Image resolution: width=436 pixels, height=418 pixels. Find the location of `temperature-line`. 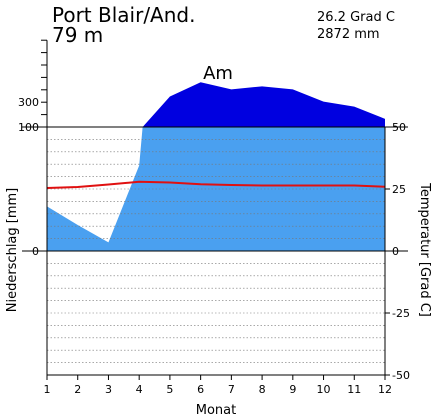

temperature-line is located at coordinates (216, 185).